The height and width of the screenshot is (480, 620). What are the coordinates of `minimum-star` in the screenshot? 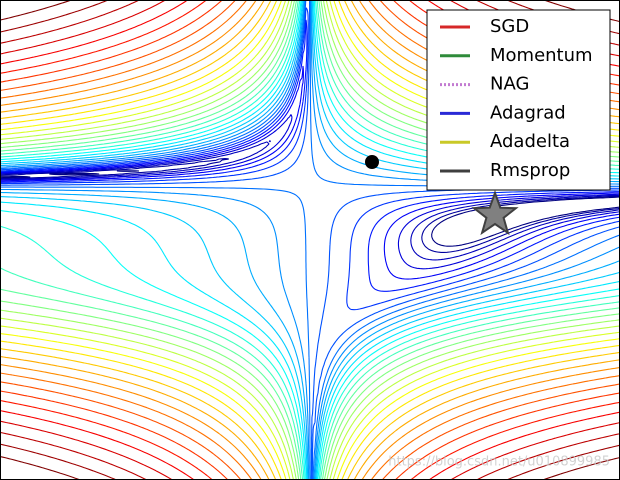 It's located at (495, 213).